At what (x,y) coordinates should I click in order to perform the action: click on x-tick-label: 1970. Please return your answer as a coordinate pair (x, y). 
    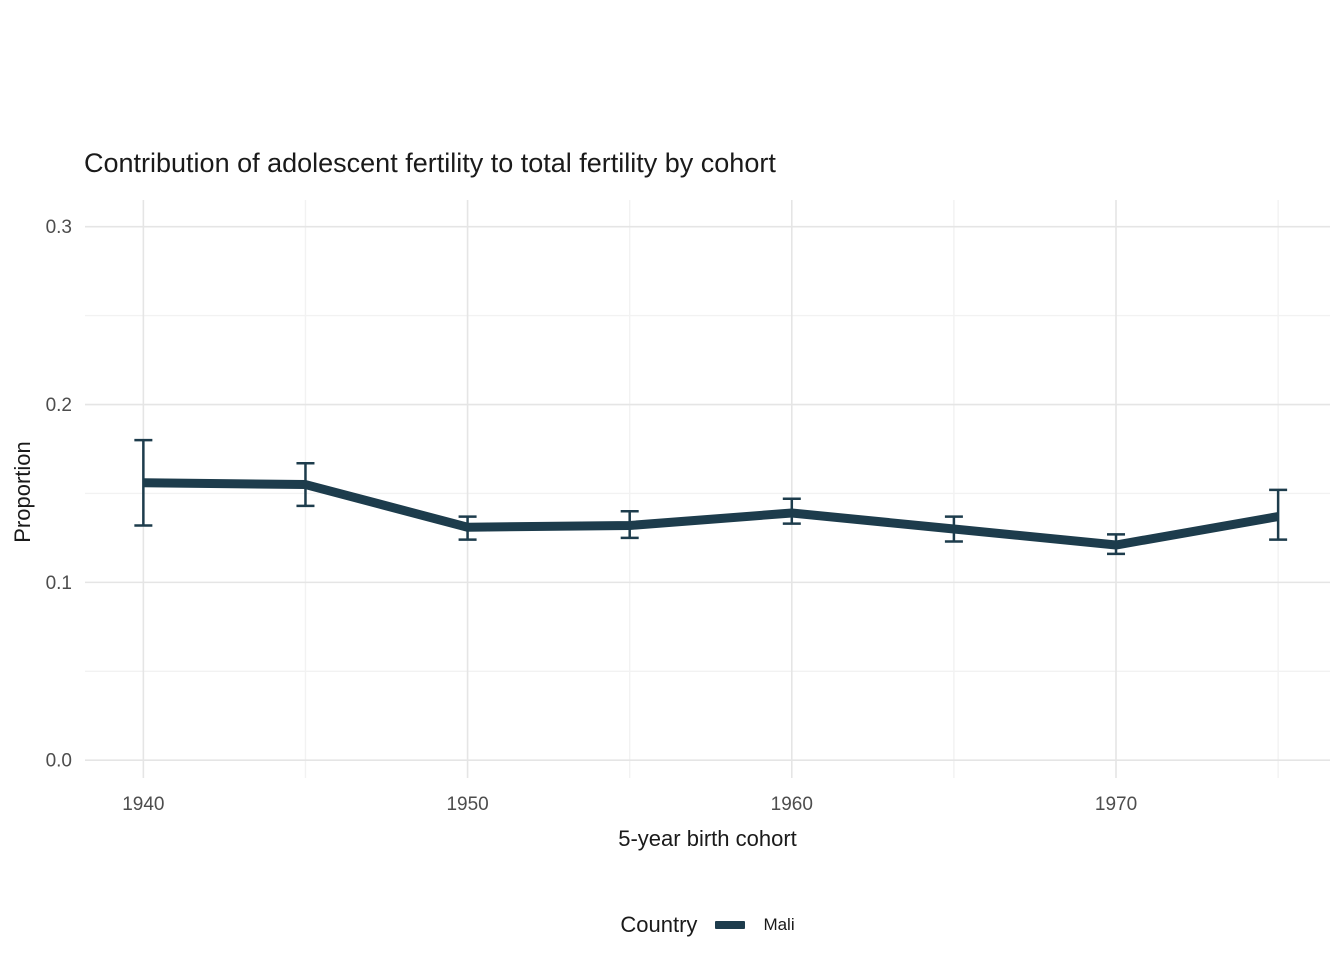
    Looking at the image, I should click on (1116, 804).